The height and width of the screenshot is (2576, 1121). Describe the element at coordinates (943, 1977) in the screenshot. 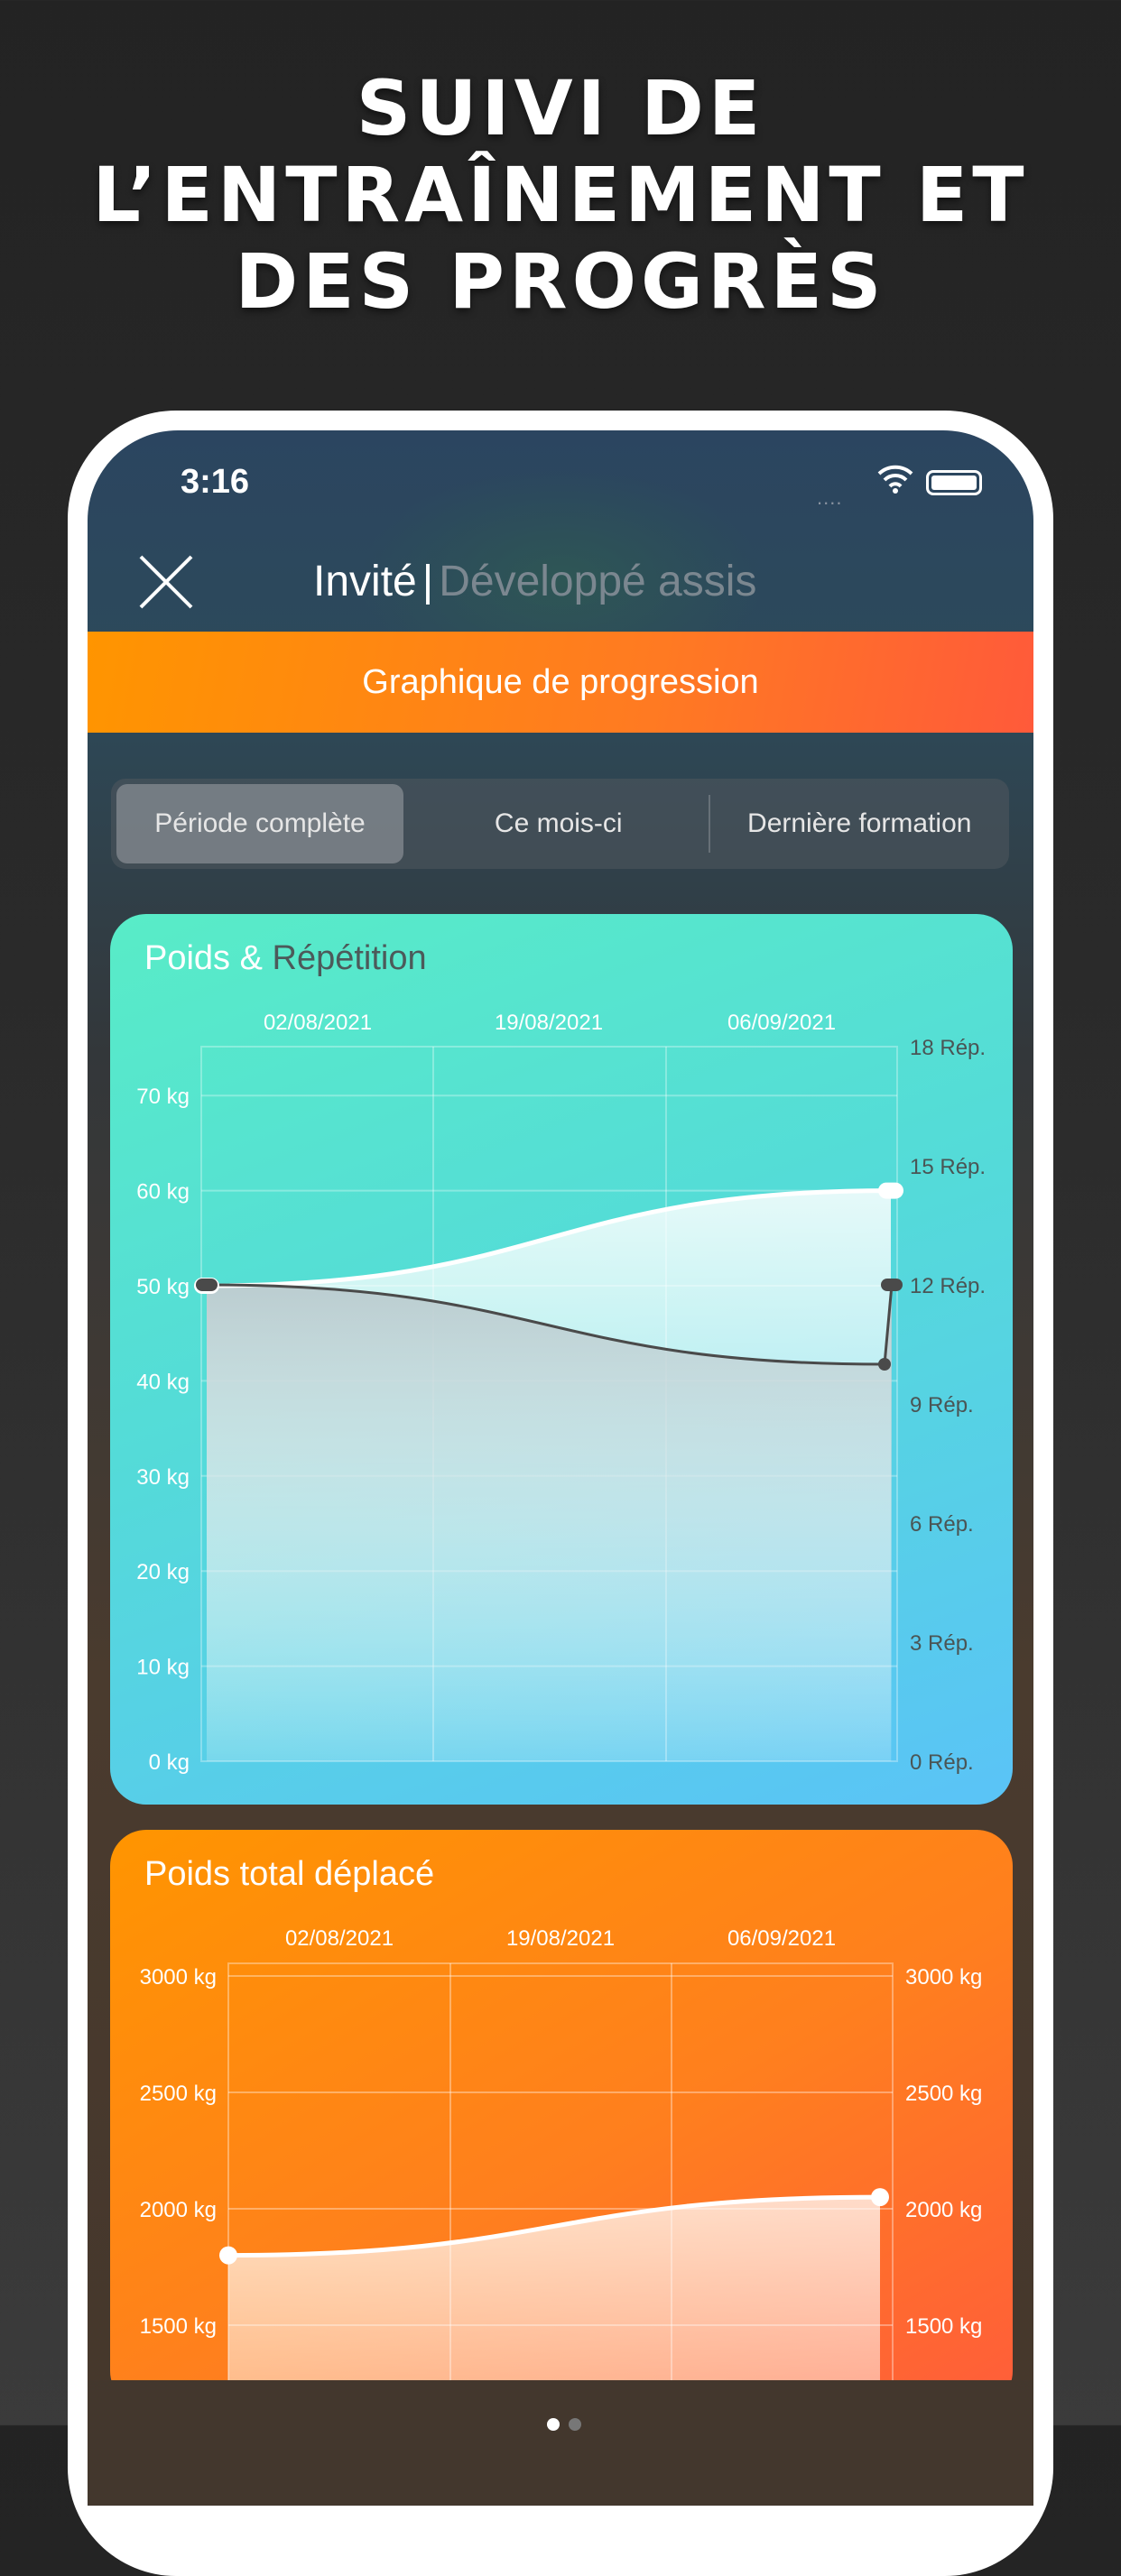

I see `y-right-tick-label: 3000 kg` at that location.